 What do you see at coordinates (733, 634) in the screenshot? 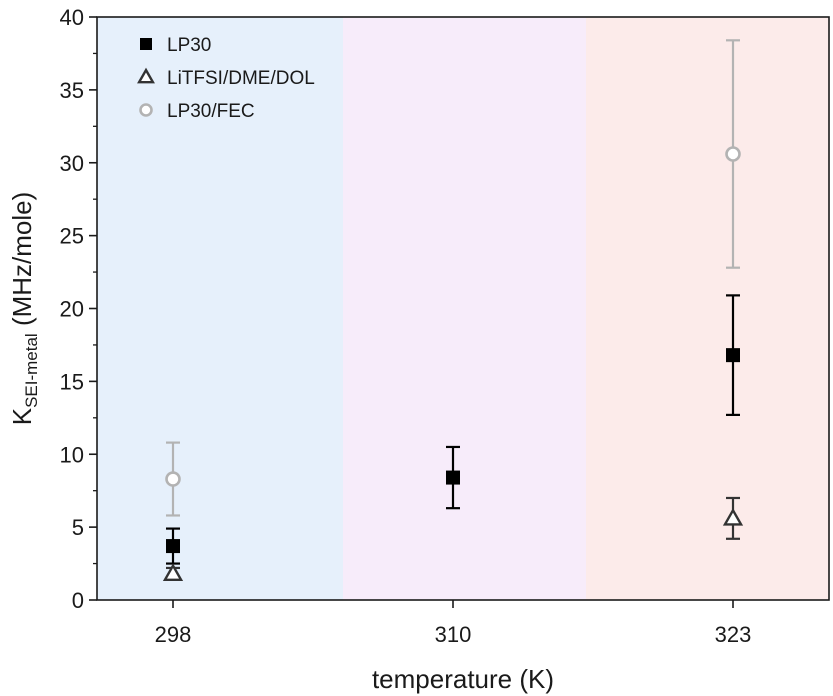
I see `x-tick-label-323: 323` at bounding box center [733, 634].